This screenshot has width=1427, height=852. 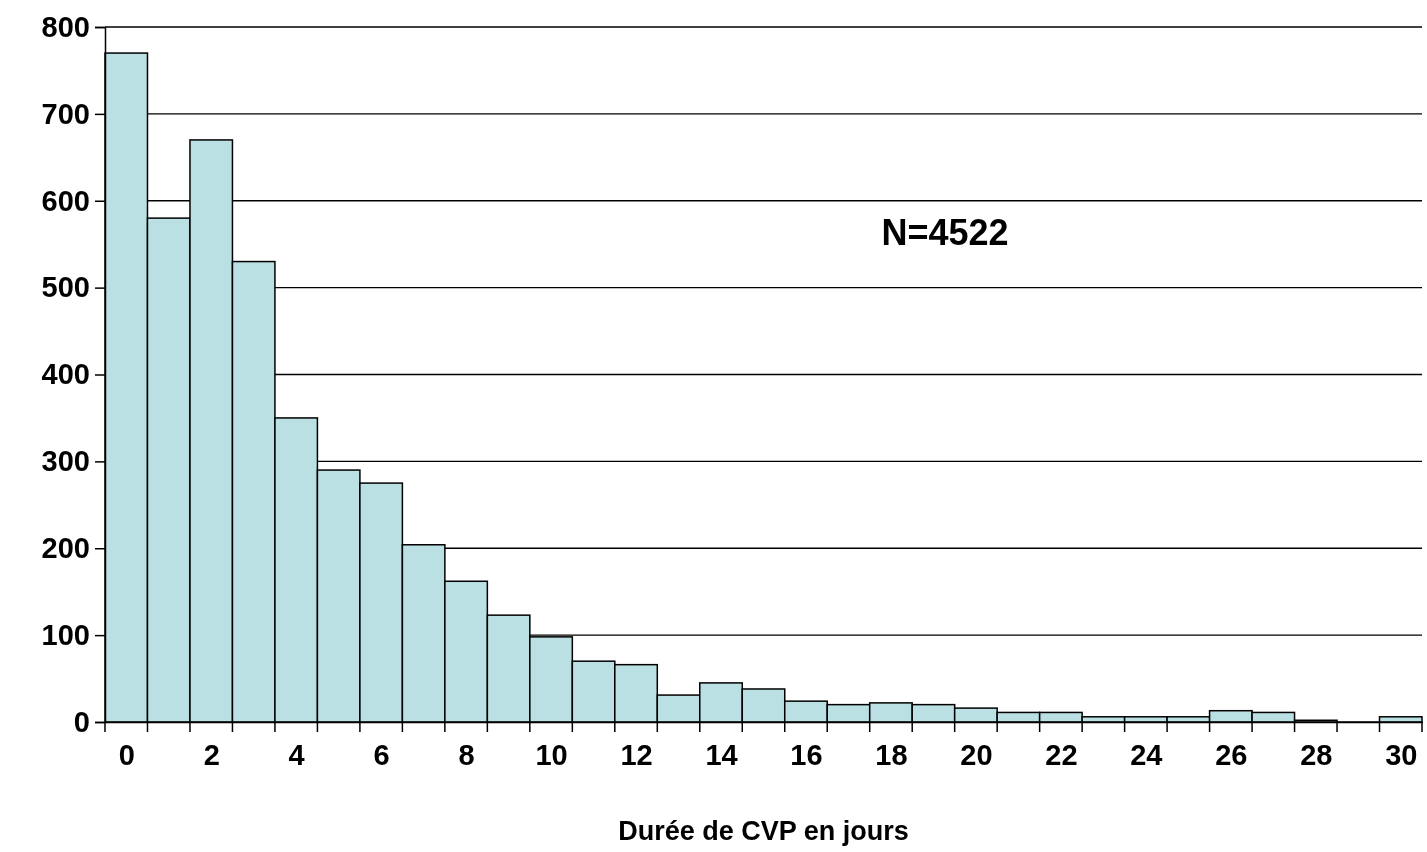 What do you see at coordinates (81, 721) in the screenshot?
I see `y-tick-label: 0` at bounding box center [81, 721].